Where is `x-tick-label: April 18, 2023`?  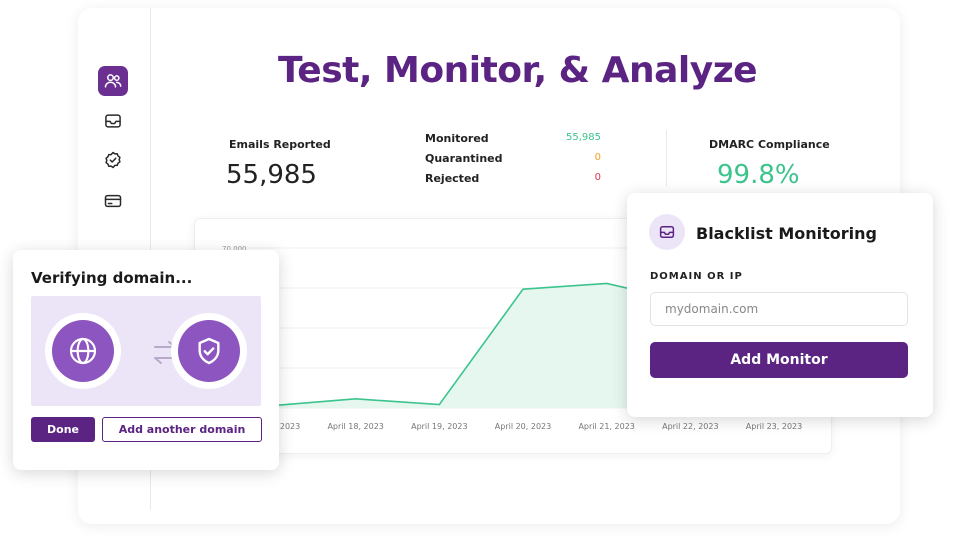
x-tick-label: April 18, 2023 is located at coordinates (355, 426).